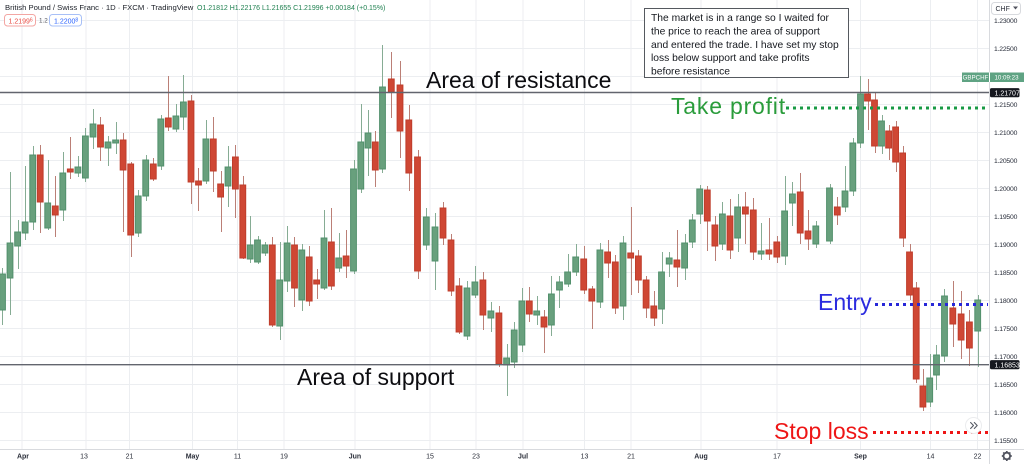 Image resolution: width=1024 pixels, height=464 pixels. I want to click on svg-text:The market is in a range so I: The market is in a range so I waited for, so click(740, 18).